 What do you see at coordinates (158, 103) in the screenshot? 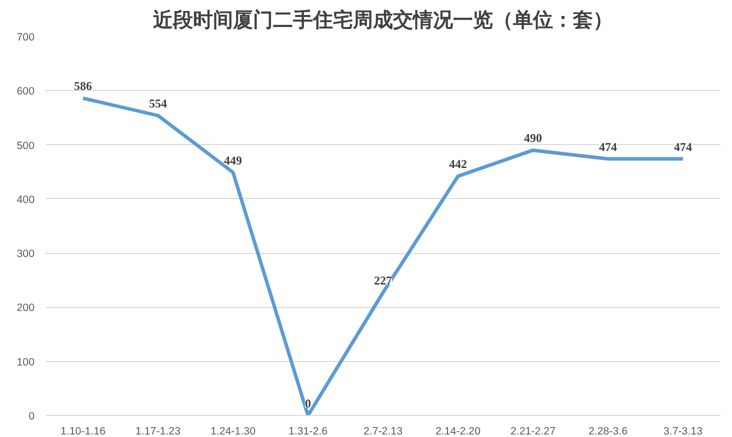
I see `data-label: 554` at bounding box center [158, 103].